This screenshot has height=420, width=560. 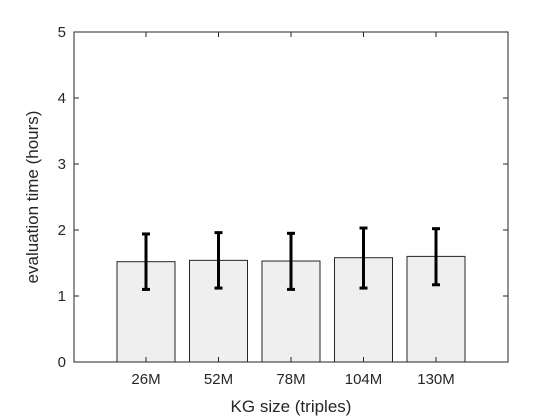 I want to click on y-tick-label: 1, so click(x=62, y=296).